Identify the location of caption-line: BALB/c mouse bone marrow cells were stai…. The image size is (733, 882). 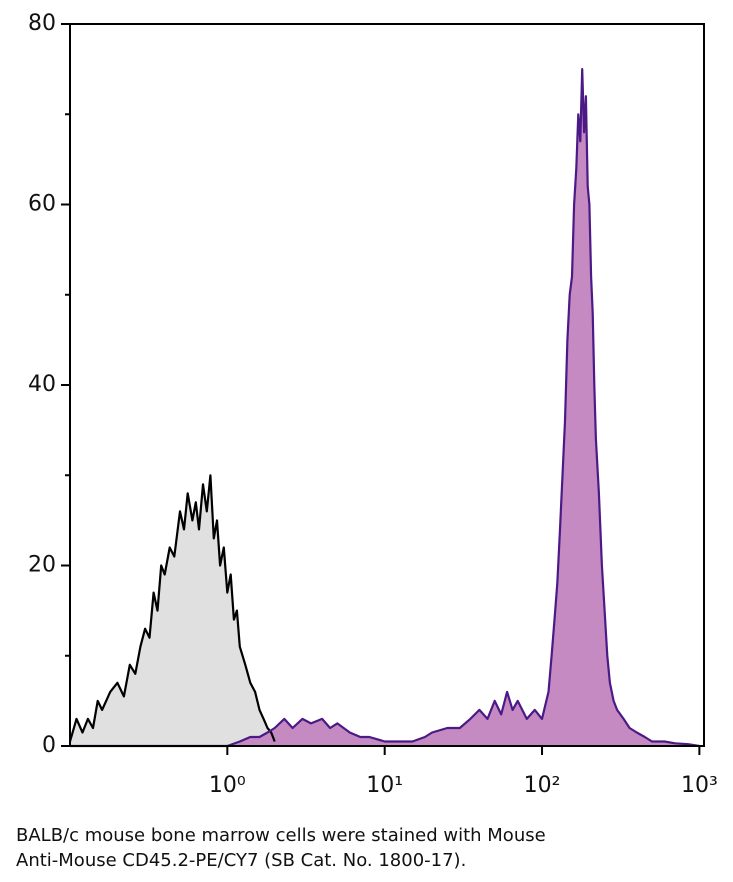
(281, 835).